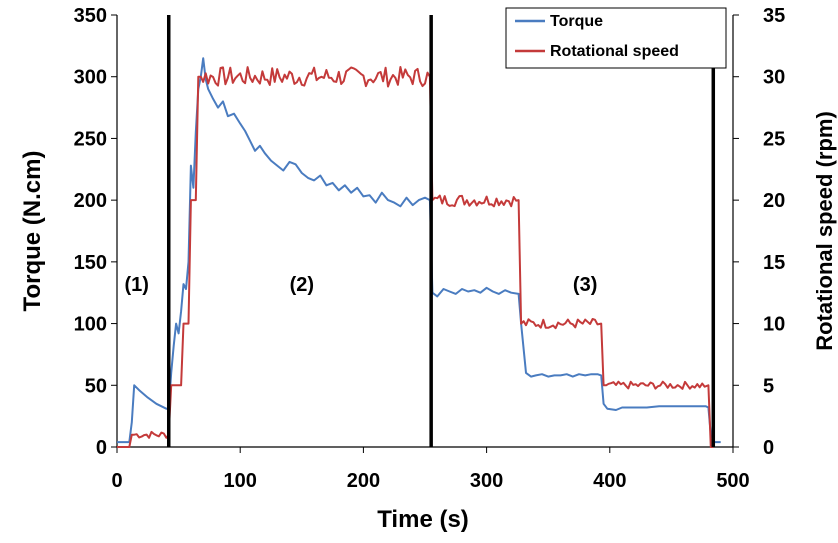  I want to click on right-y-tick-label: 25, so click(774, 139).